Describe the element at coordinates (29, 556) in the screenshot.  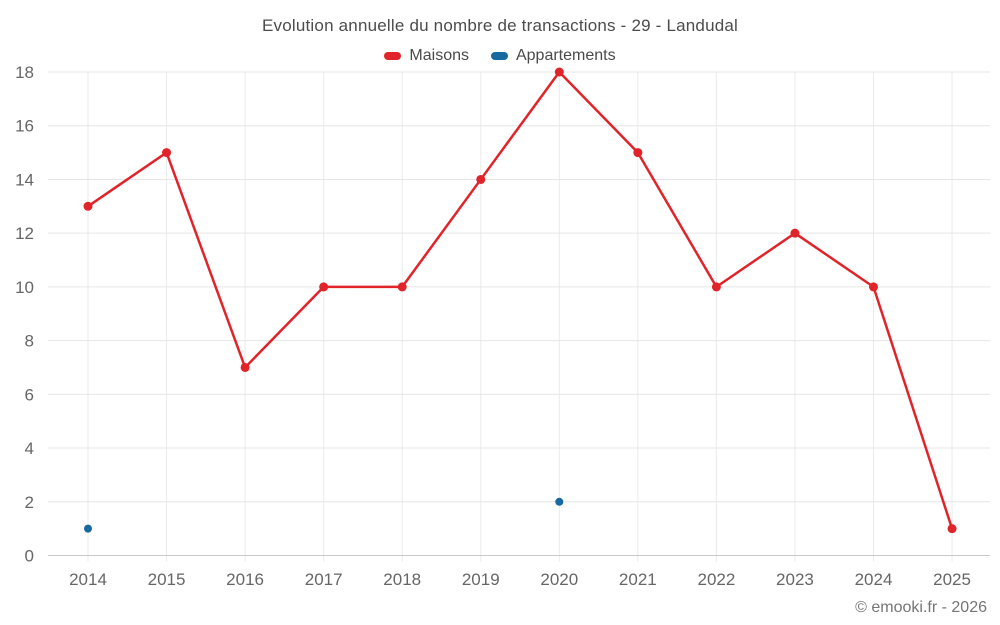
I see `y-axis-label: 0` at that location.